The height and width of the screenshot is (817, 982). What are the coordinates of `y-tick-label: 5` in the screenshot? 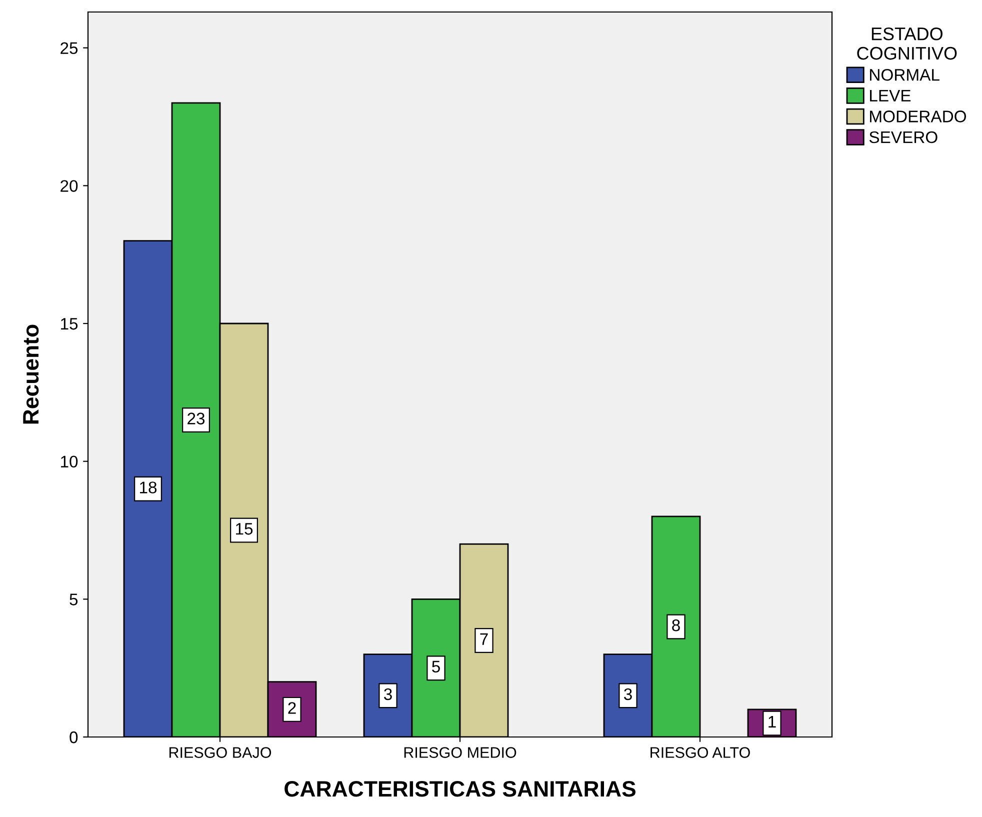 It's located at (74, 600).